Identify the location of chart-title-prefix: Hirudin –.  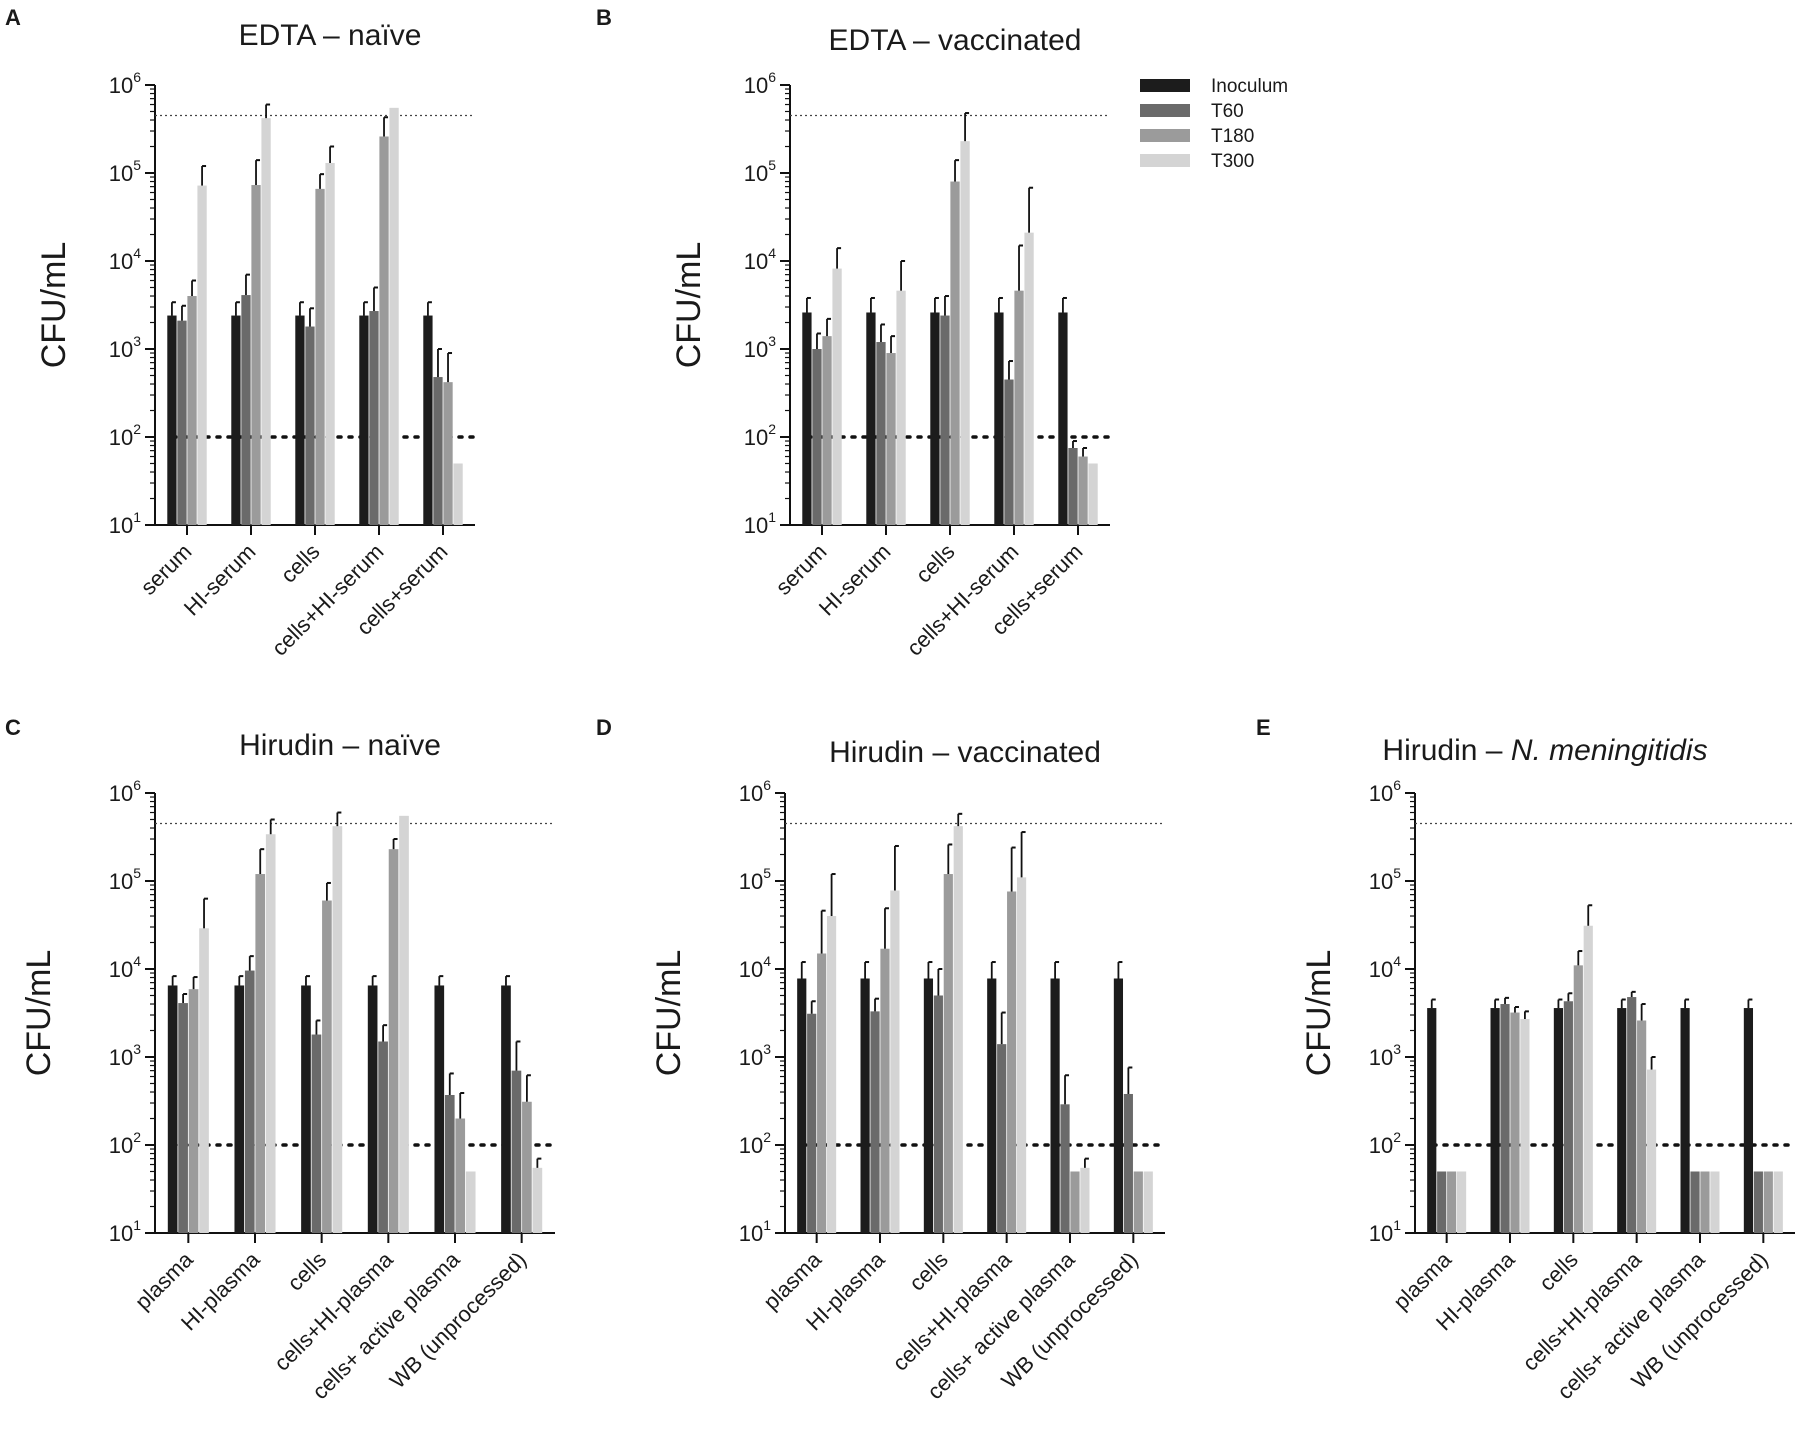
(1446, 750).